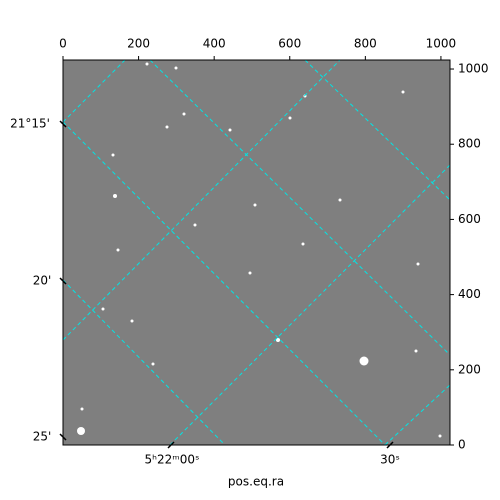 The image size is (500, 500). I want to click on y-tick-label: 600, so click(469, 219).